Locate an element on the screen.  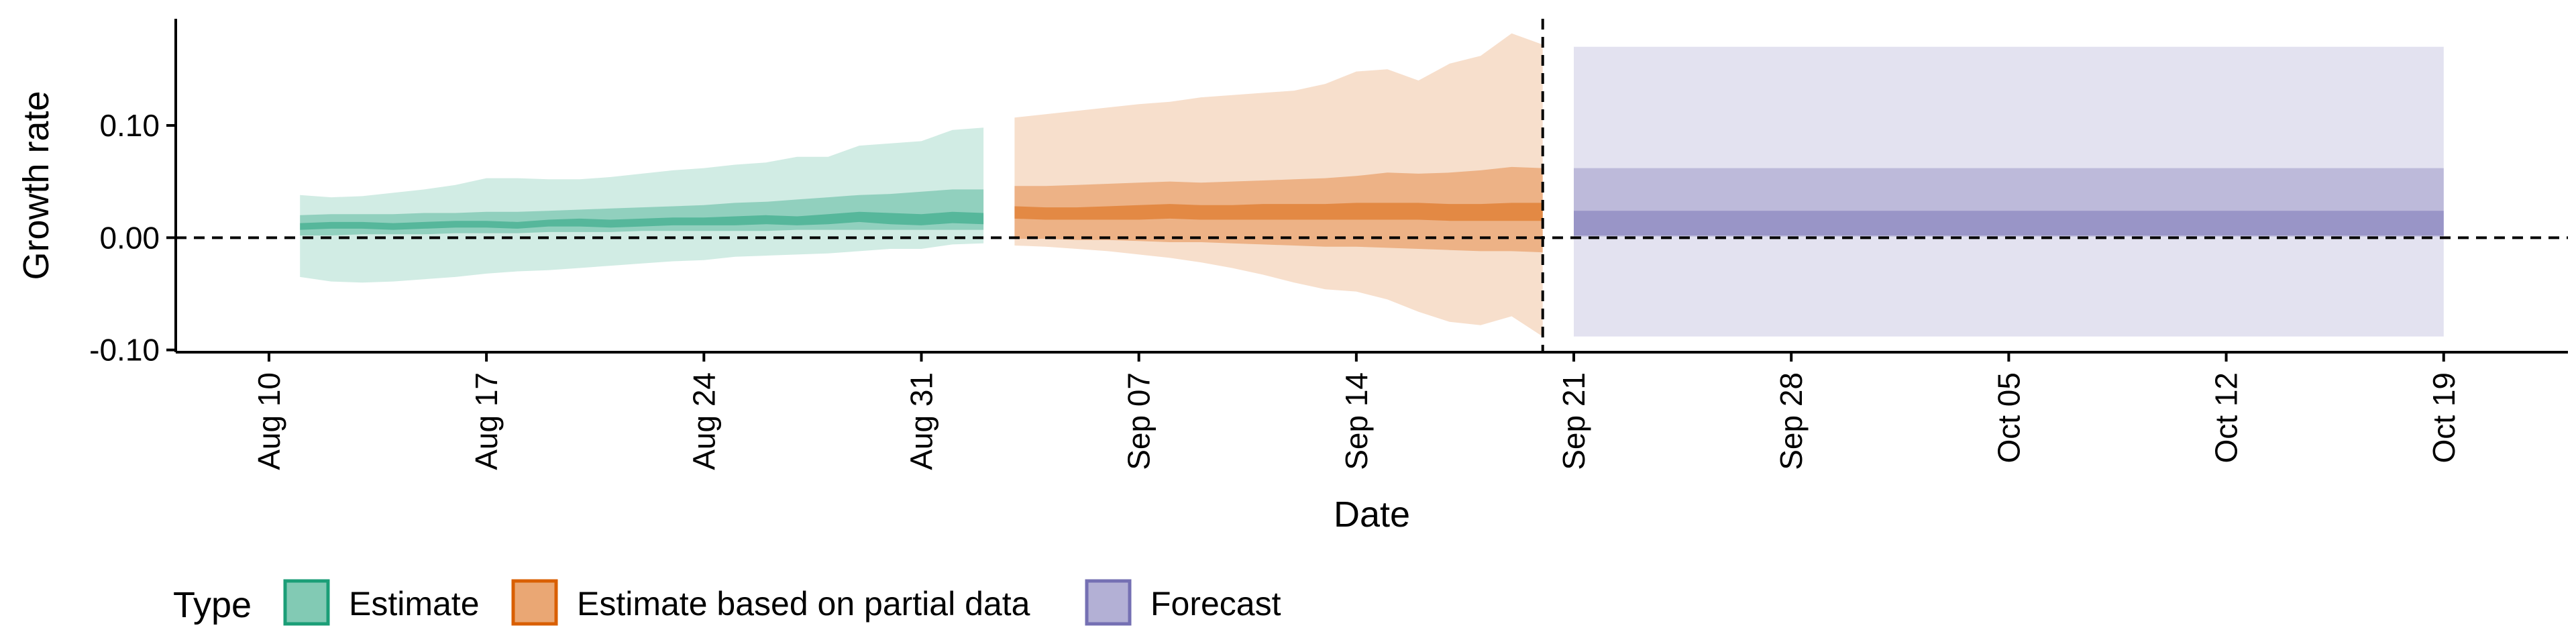
y-tick-label: -0.10 is located at coordinates (124, 350).